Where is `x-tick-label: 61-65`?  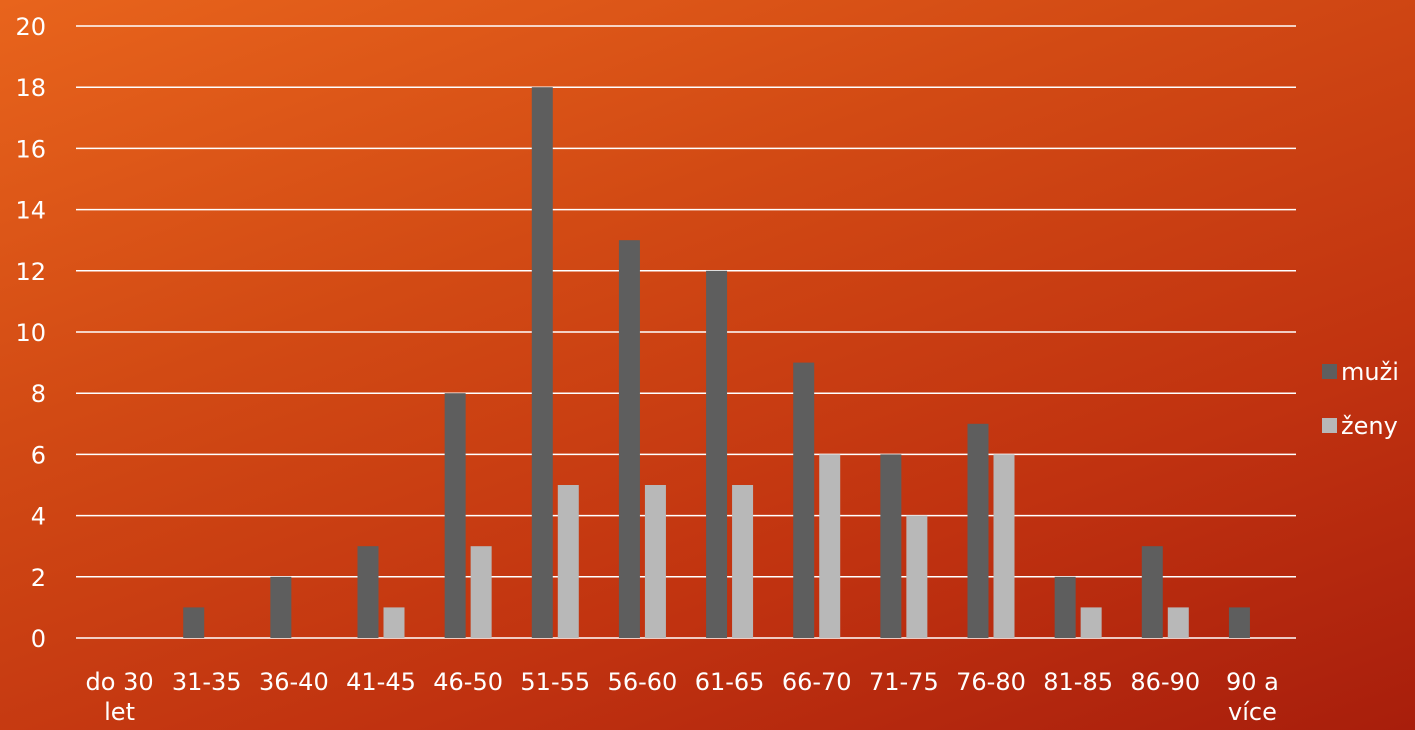 x-tick-label: 61-65 is located at coordinates (730, 682).